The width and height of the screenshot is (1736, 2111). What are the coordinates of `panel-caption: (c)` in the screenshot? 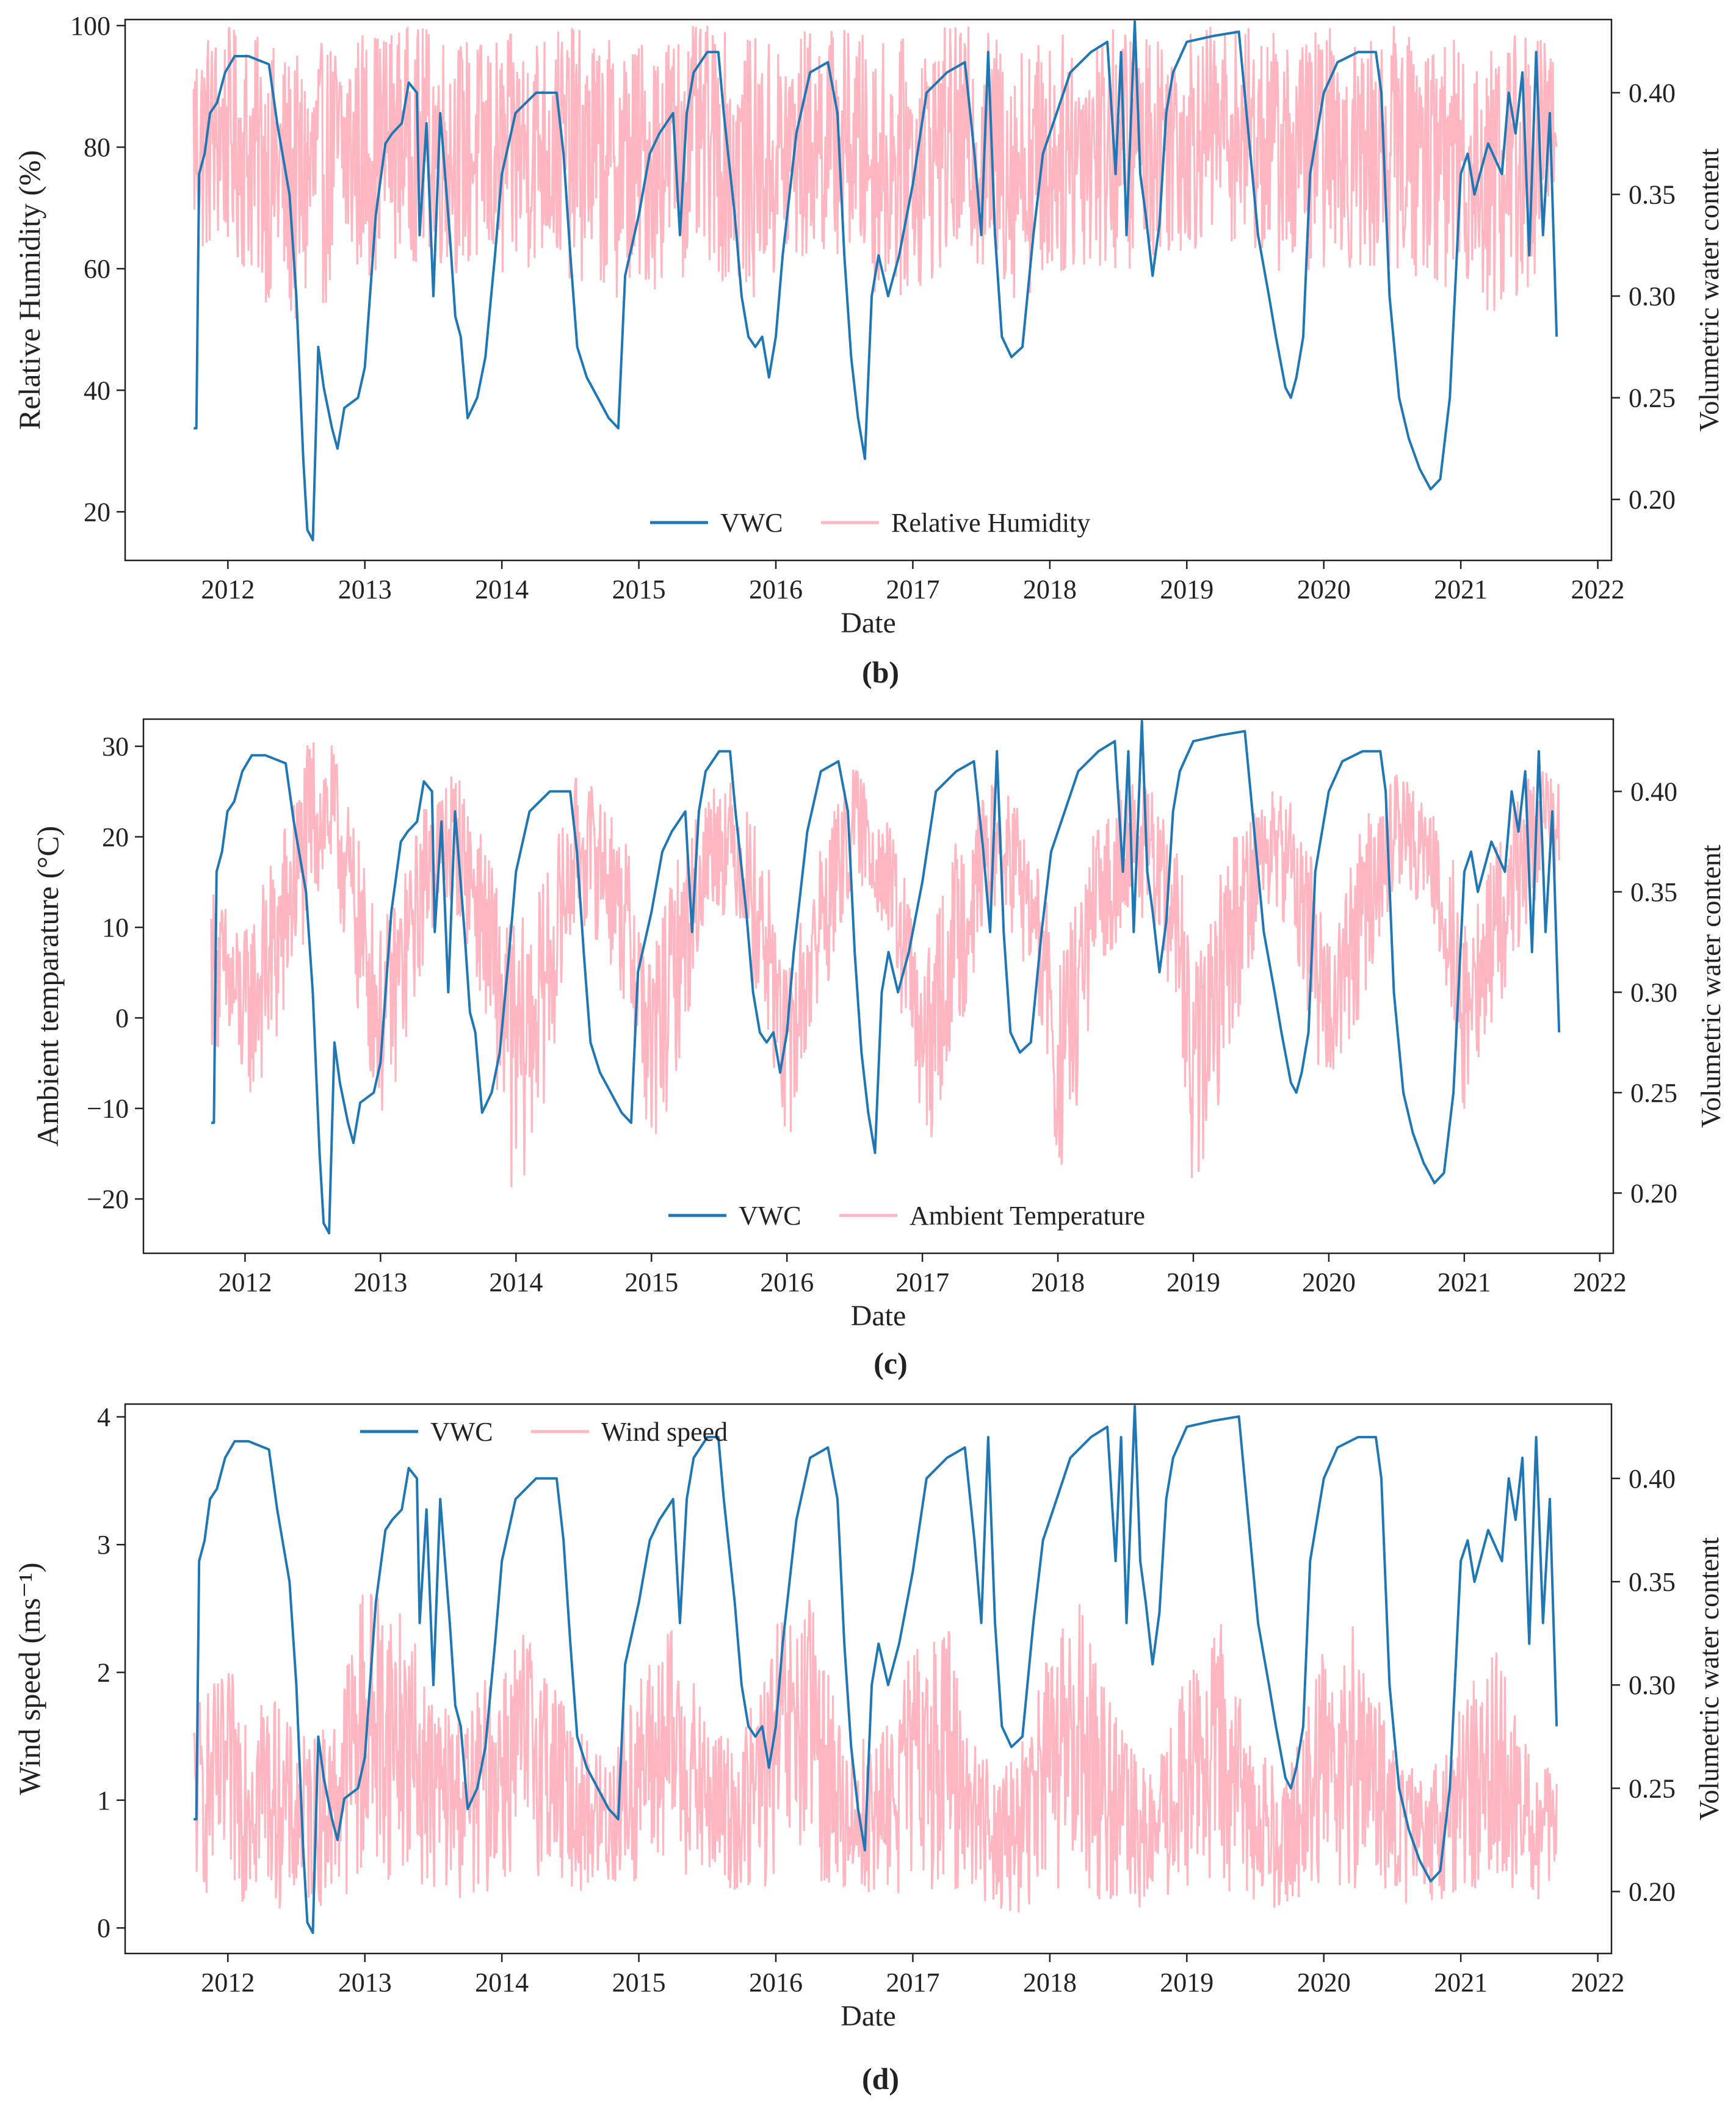 It's located at (890, 1363).